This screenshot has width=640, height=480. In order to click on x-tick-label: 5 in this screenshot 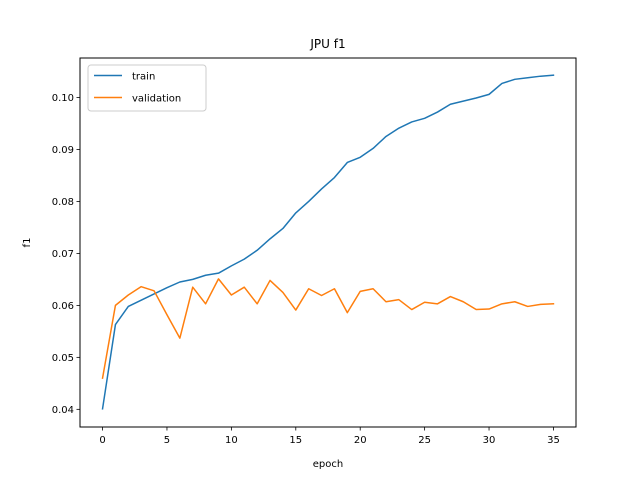, I will do `click(167, 440)`.